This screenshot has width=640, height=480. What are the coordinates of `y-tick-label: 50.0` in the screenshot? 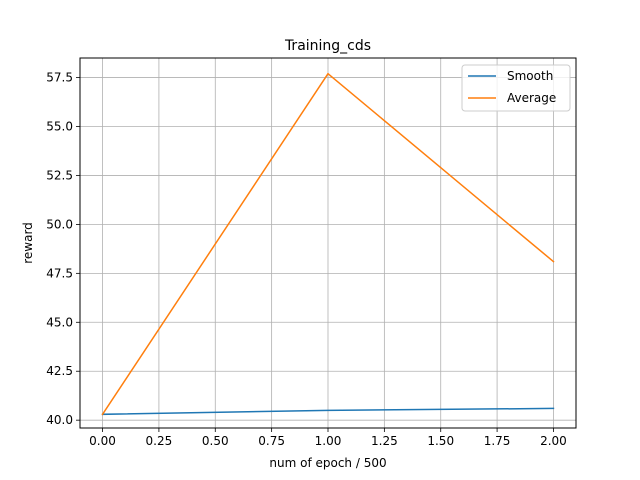 It's located at (59, 224).